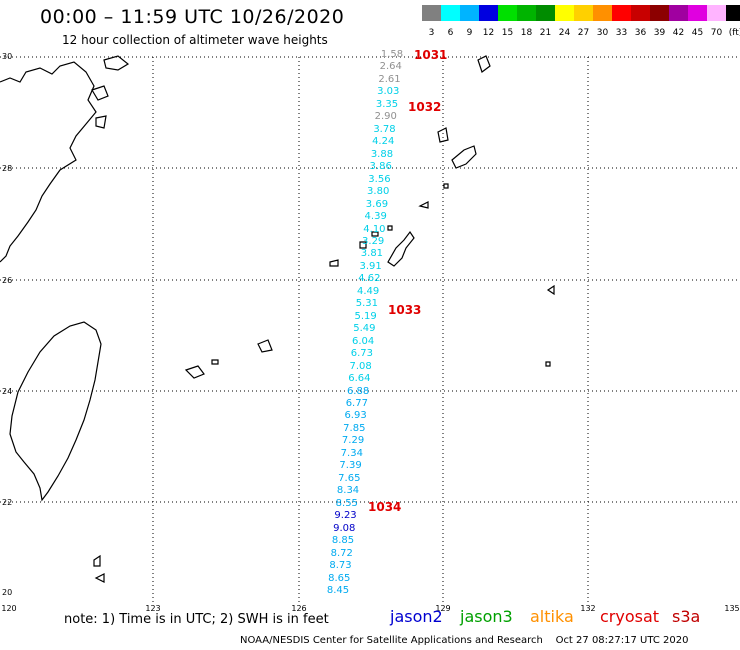 The width and height of the screenshot is (740, 650). What do you see at coordinates (55, 411) in the screenshot?
I see `taiwan-coast` at bounding box center [55, 411].